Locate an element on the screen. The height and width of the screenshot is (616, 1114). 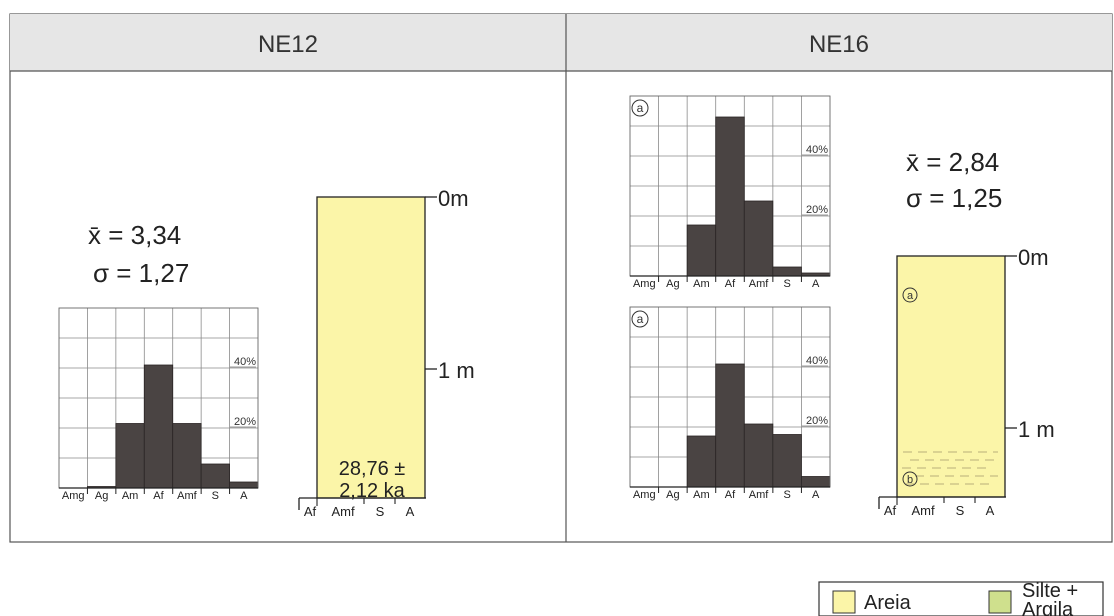
ne16-sample-marker-b: b is located at coordinates (910, 480).